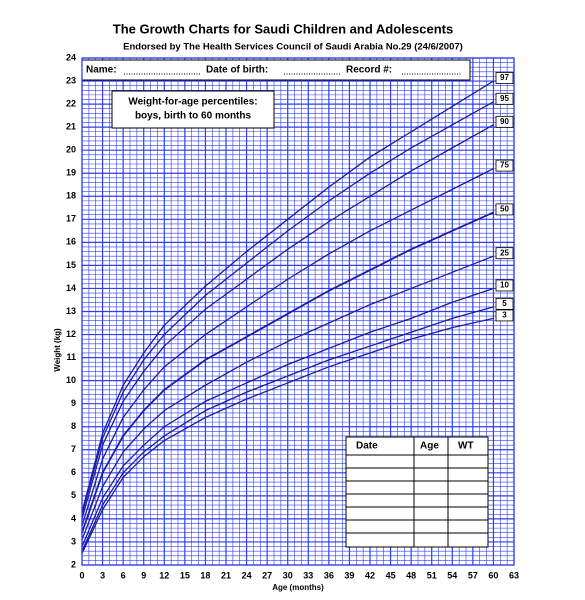  I want to click on y-tick-label: 13, so click(71, 311).